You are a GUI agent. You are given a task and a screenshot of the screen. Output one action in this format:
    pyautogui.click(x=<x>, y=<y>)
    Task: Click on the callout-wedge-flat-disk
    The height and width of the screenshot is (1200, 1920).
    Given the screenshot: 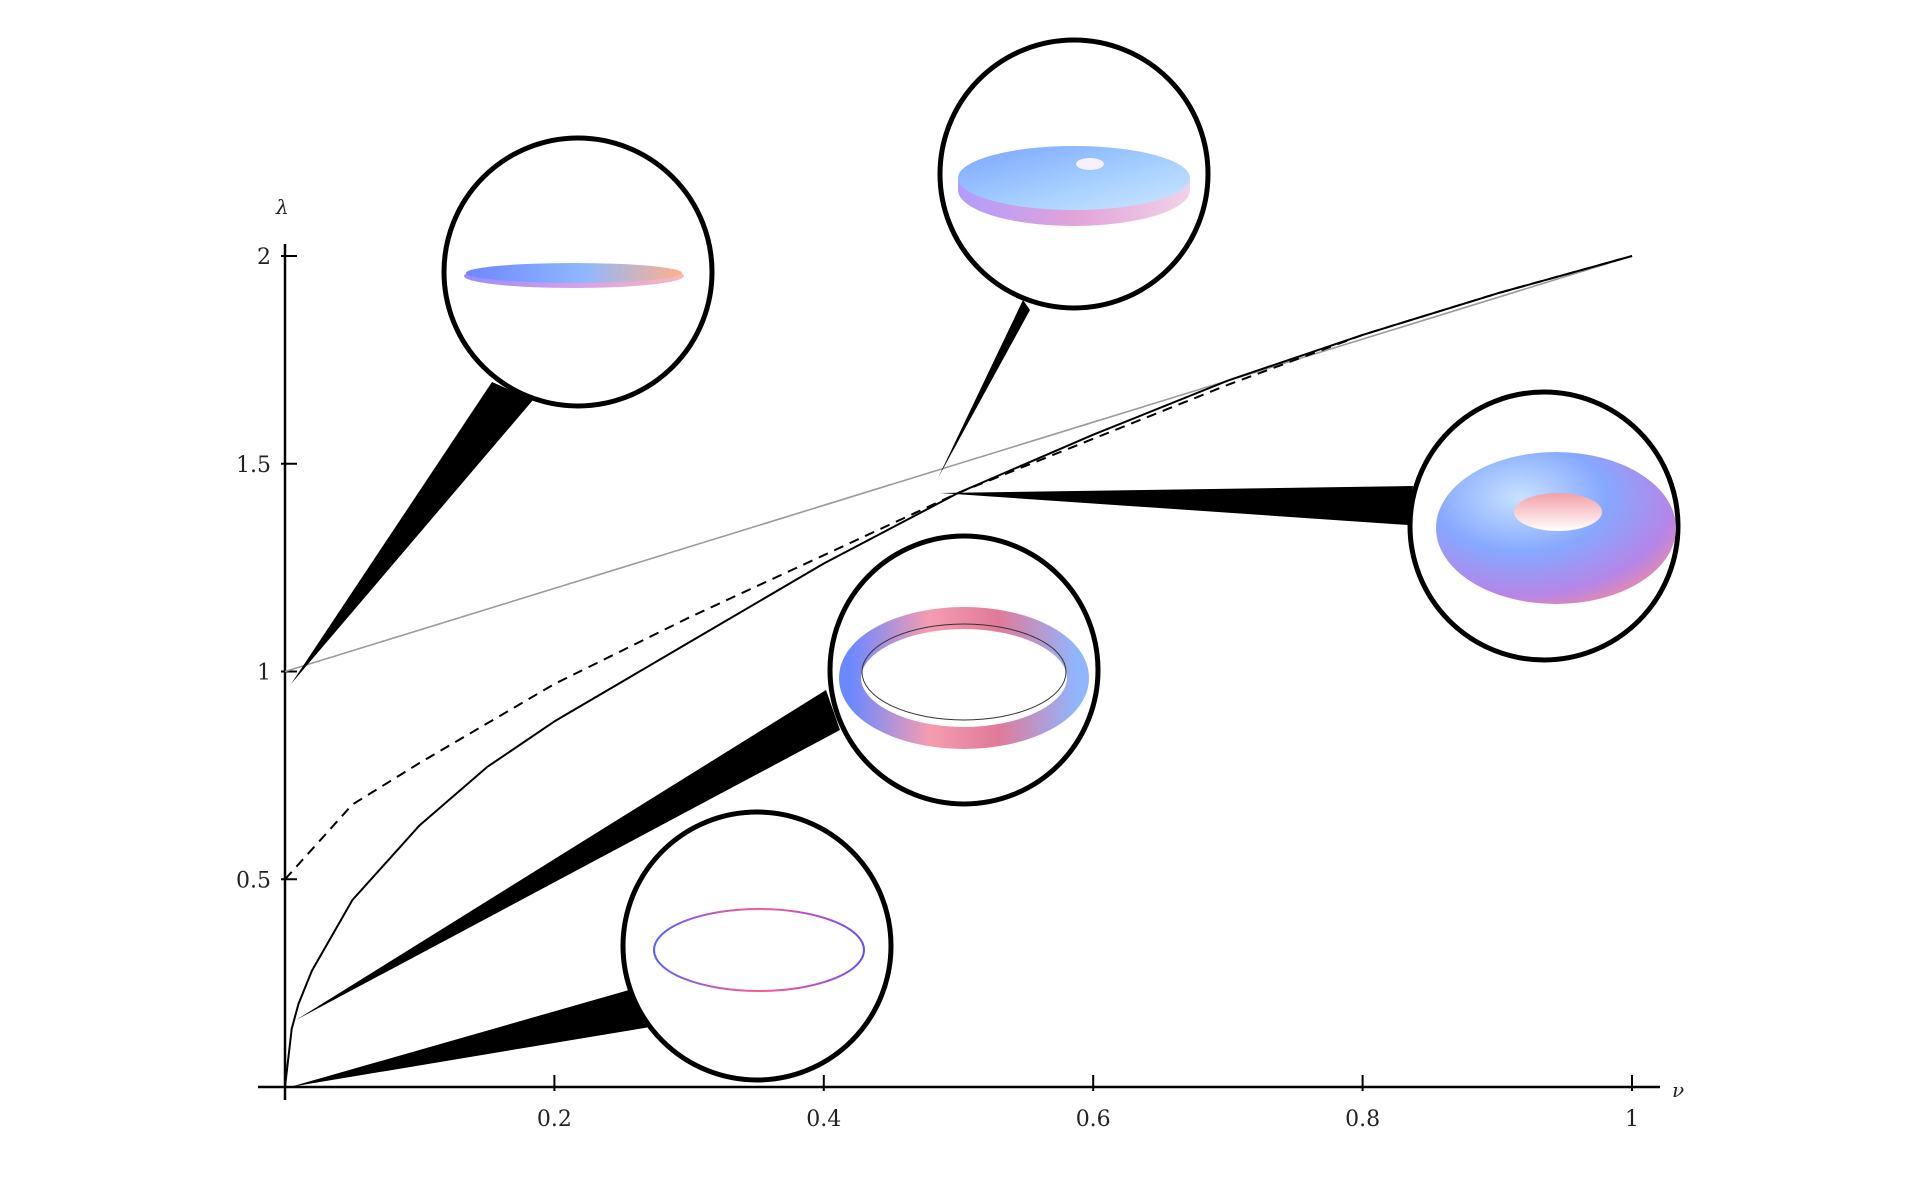 What is the action you would take?
    pyautogui.click(x=412, y=533)
    